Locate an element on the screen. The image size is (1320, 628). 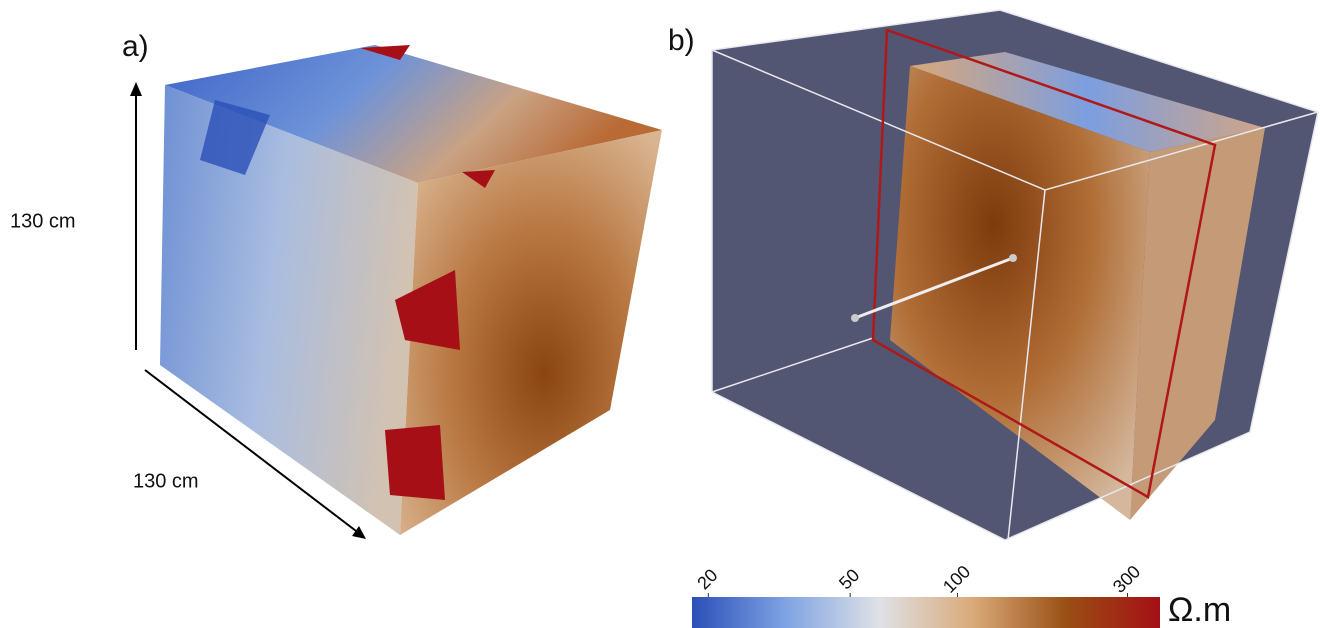
cube-right is located at coordinates (531, 332).